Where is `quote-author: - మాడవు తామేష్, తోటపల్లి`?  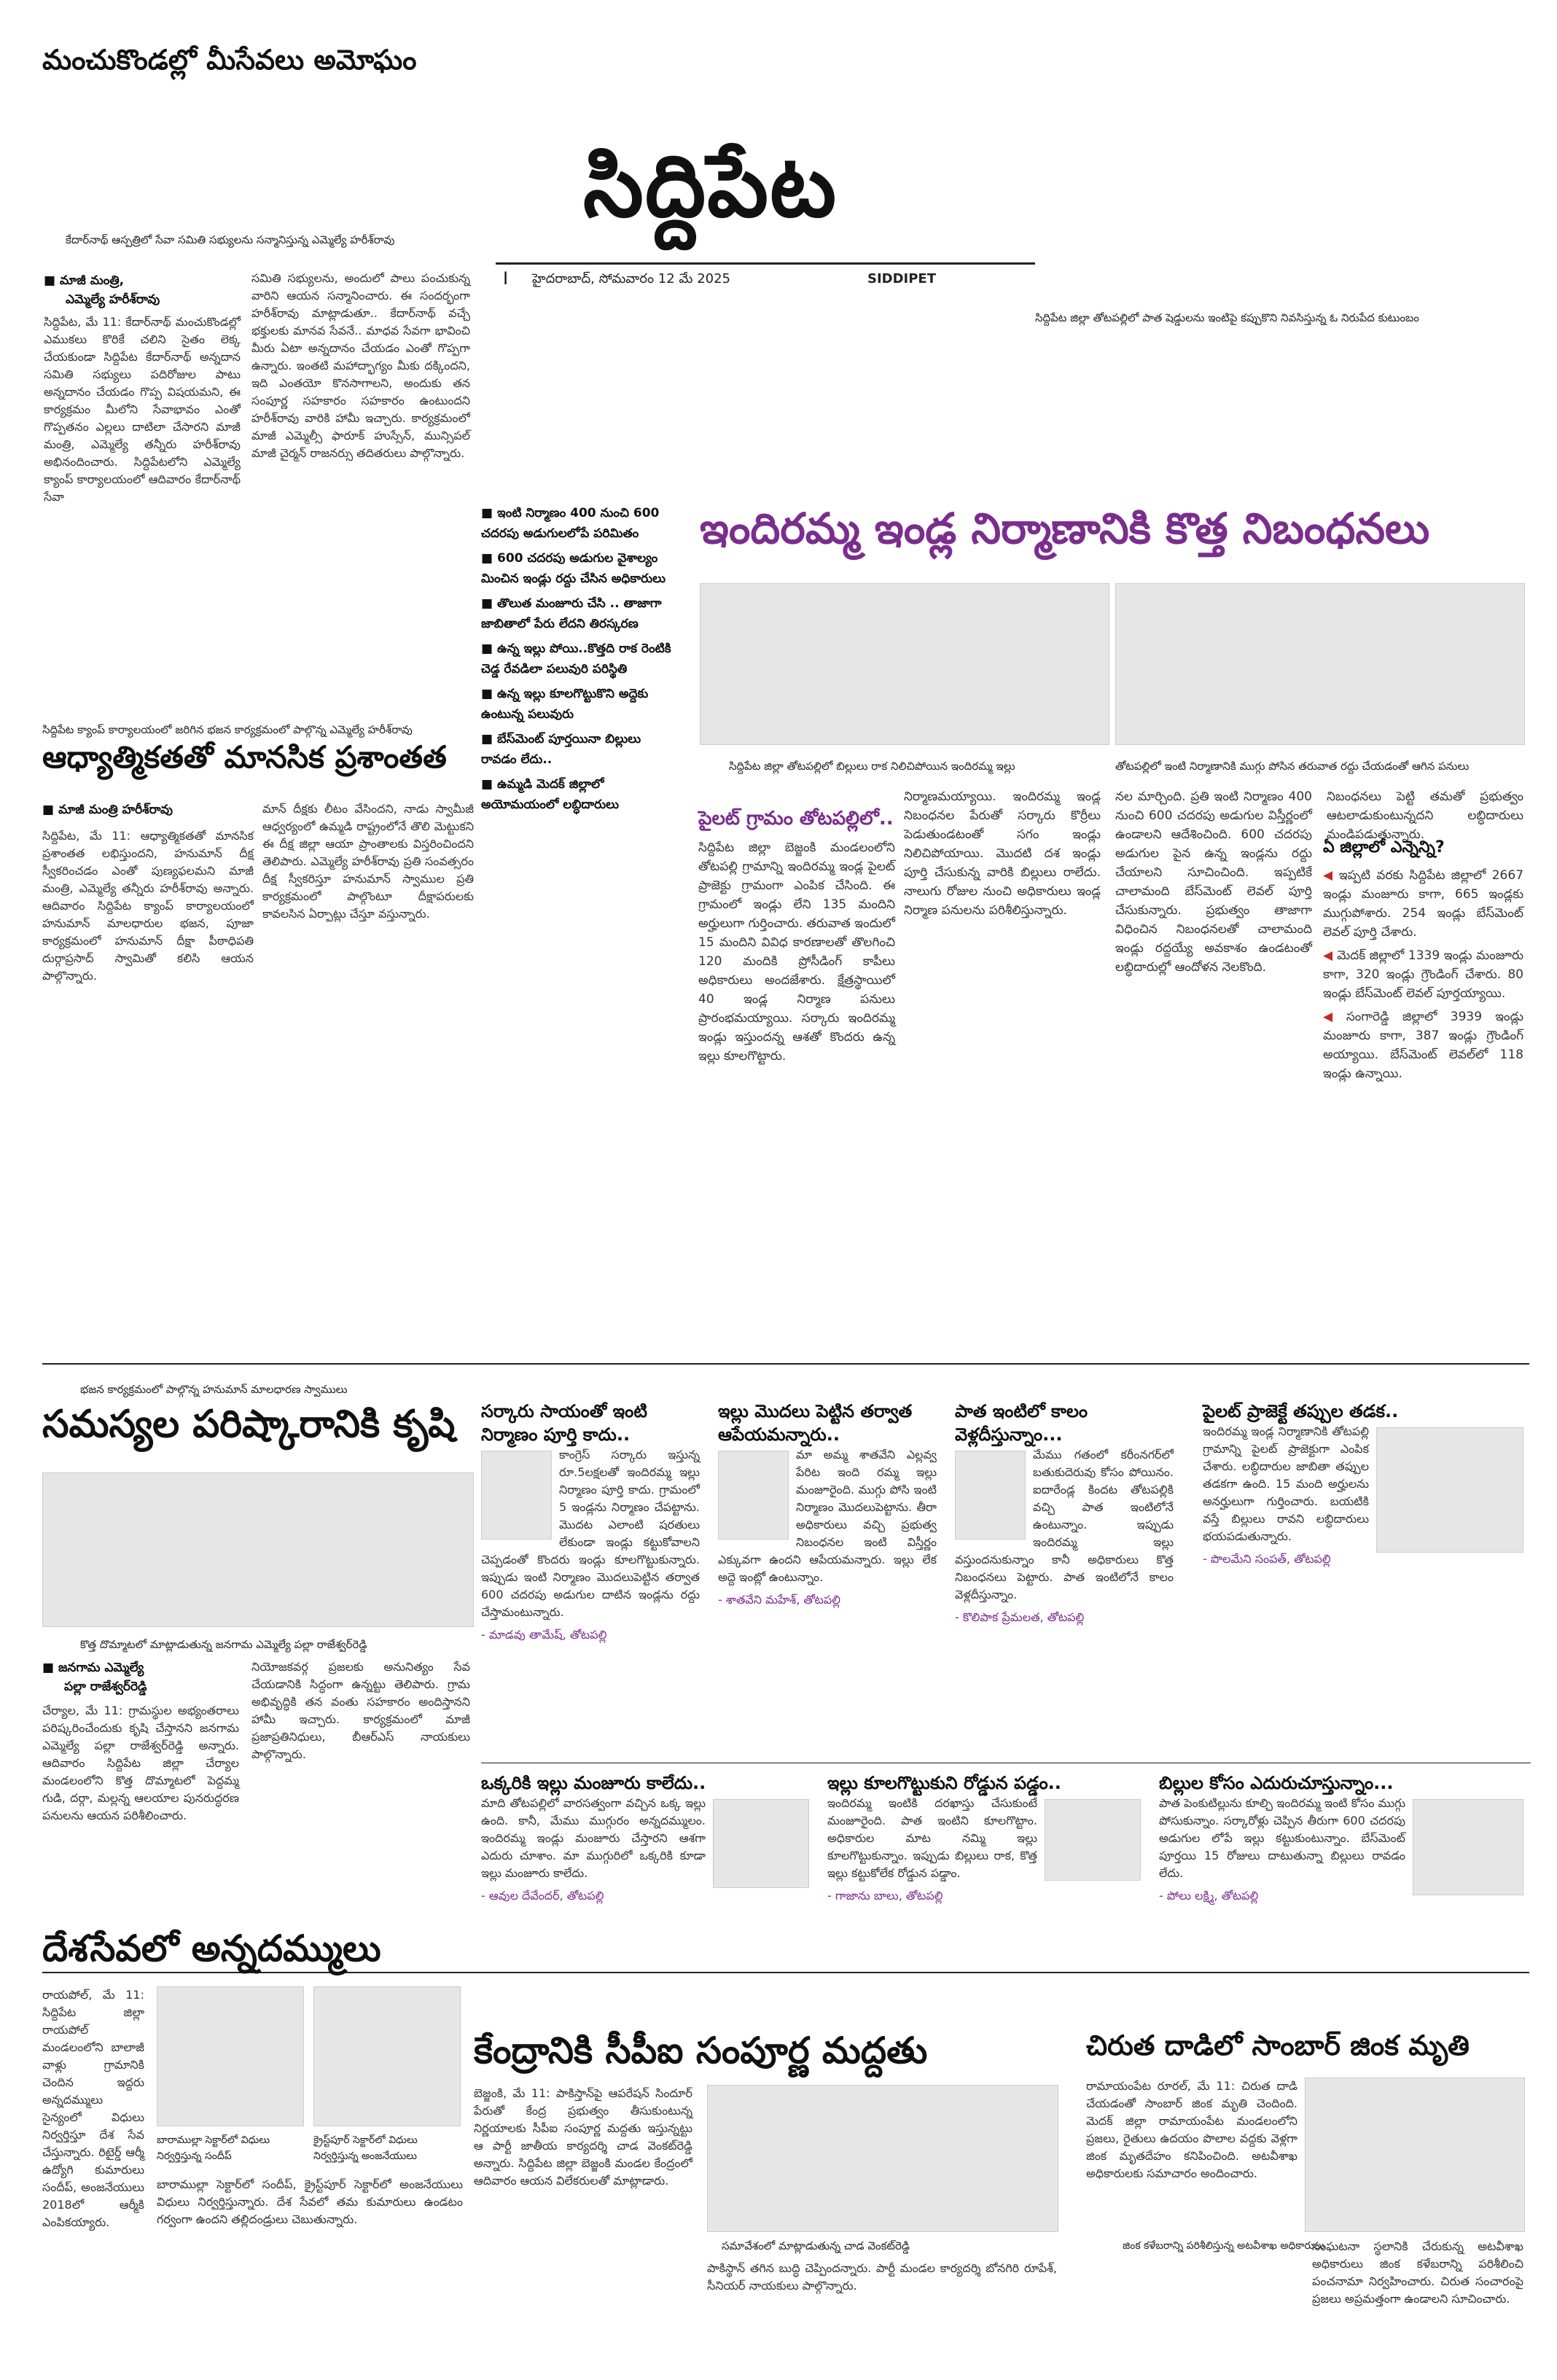
quote-author: - మాడవు తామేష్, తోటపల్లి is located at coordinates (544, 1635).